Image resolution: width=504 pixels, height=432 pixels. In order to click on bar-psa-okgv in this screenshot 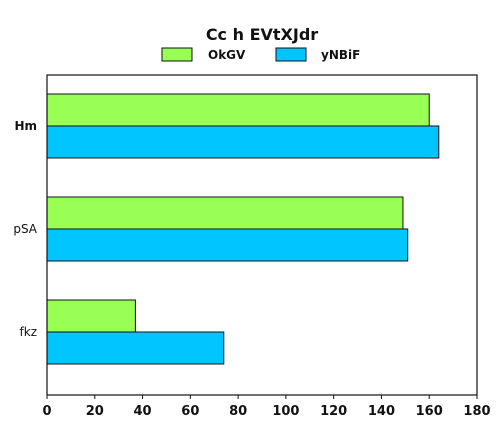, I will do `click(225, 213)`.